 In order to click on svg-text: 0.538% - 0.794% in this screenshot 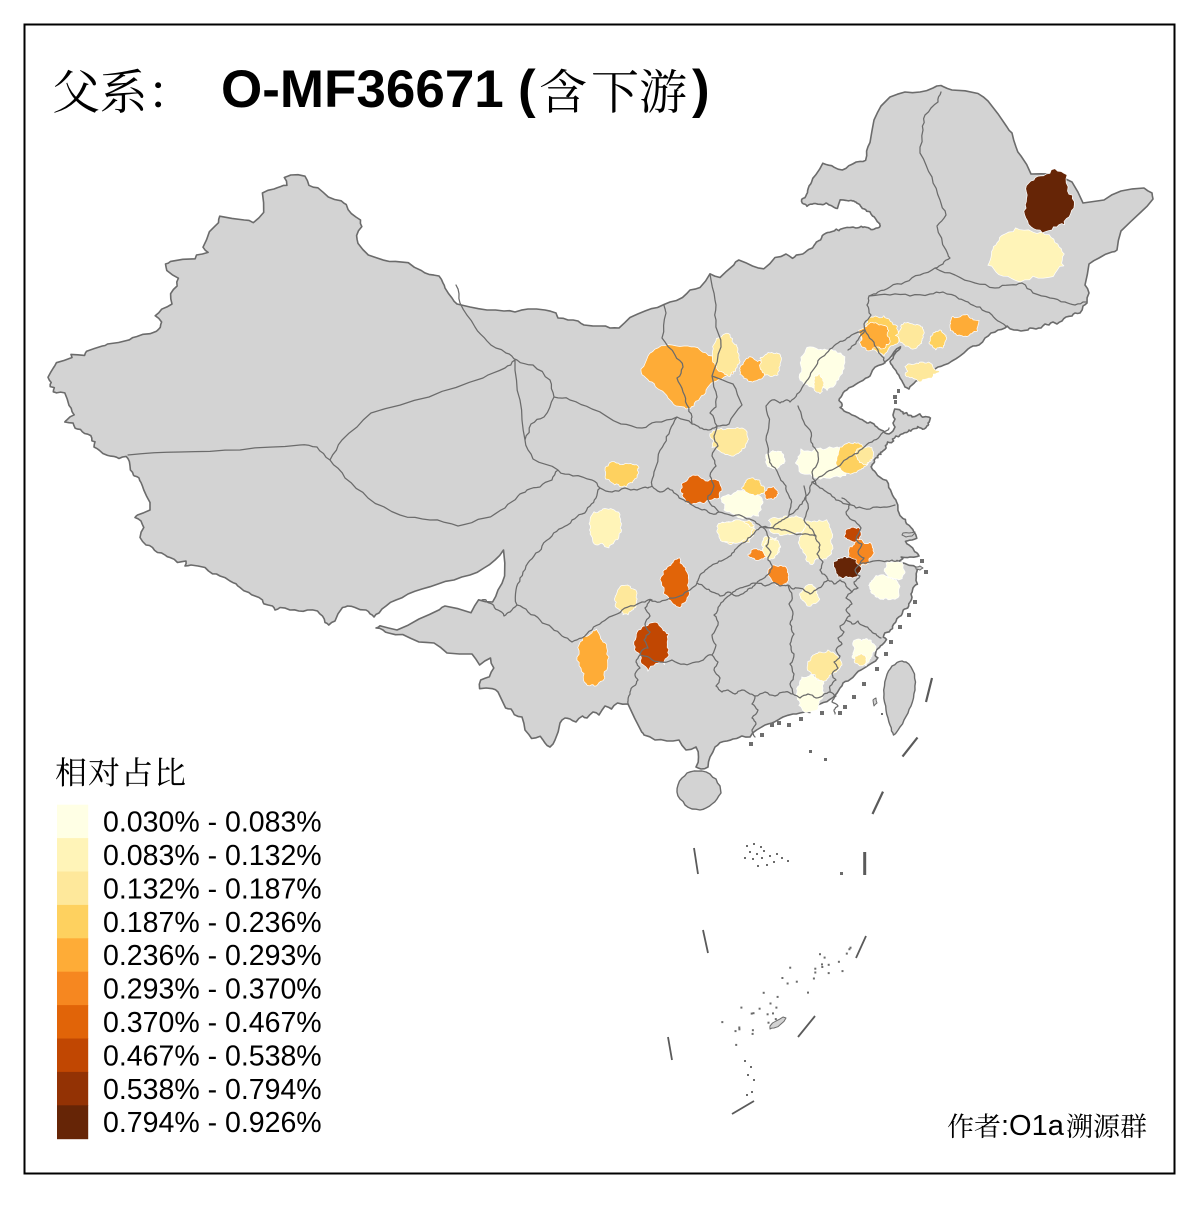, I will do `click(212, 1090)`.